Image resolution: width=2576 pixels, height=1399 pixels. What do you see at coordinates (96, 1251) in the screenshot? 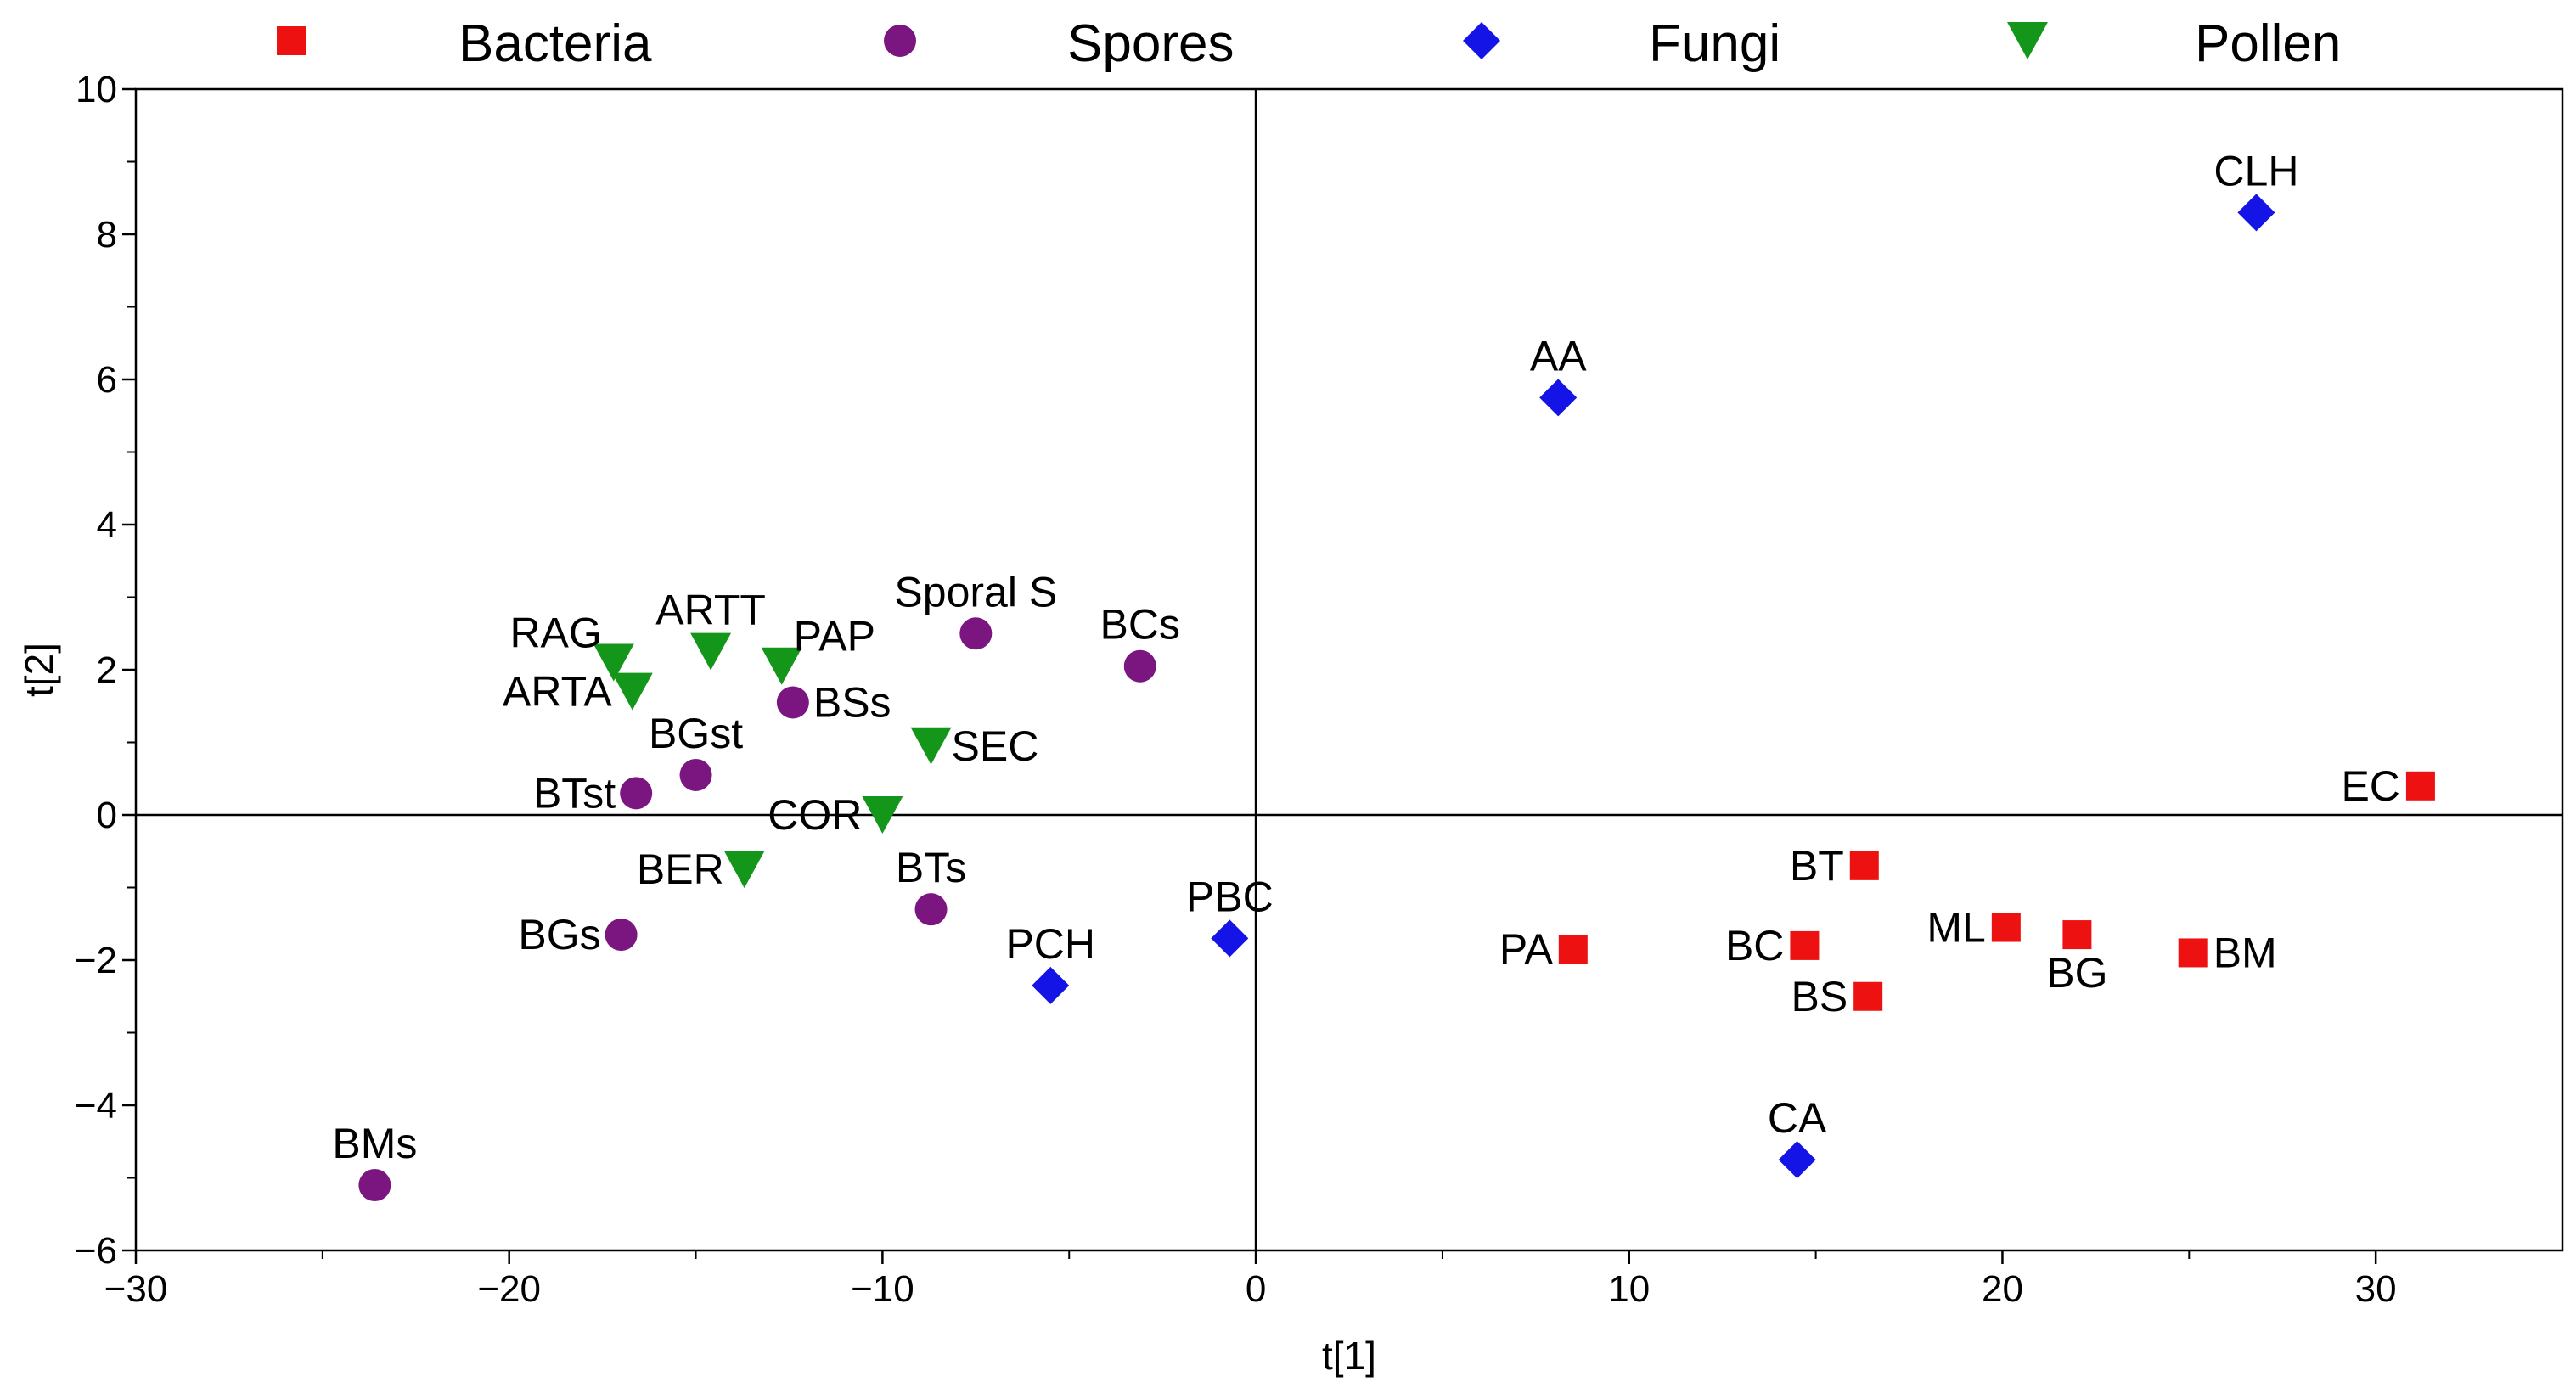
I see `y-tick-label: −6` at bounding box center [96, 1251].